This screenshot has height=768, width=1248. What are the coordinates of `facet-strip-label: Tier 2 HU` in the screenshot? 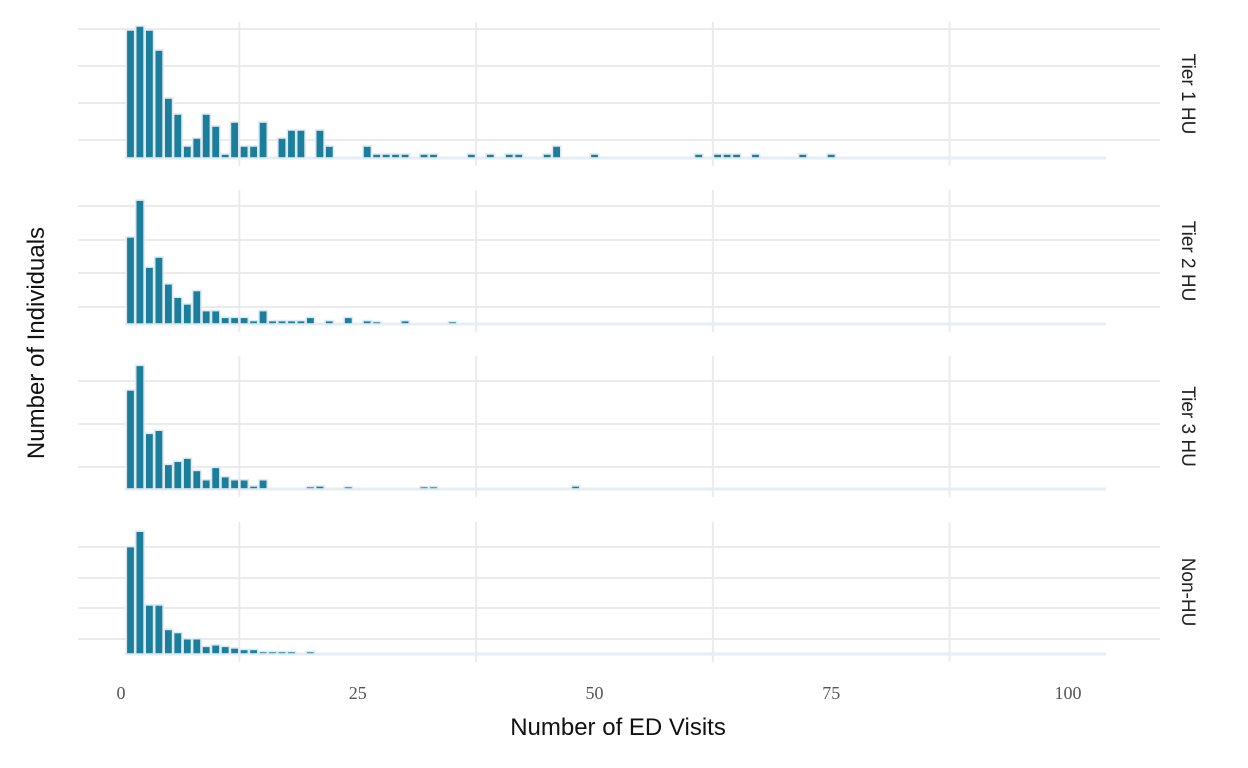 It's located at (1187, 261).